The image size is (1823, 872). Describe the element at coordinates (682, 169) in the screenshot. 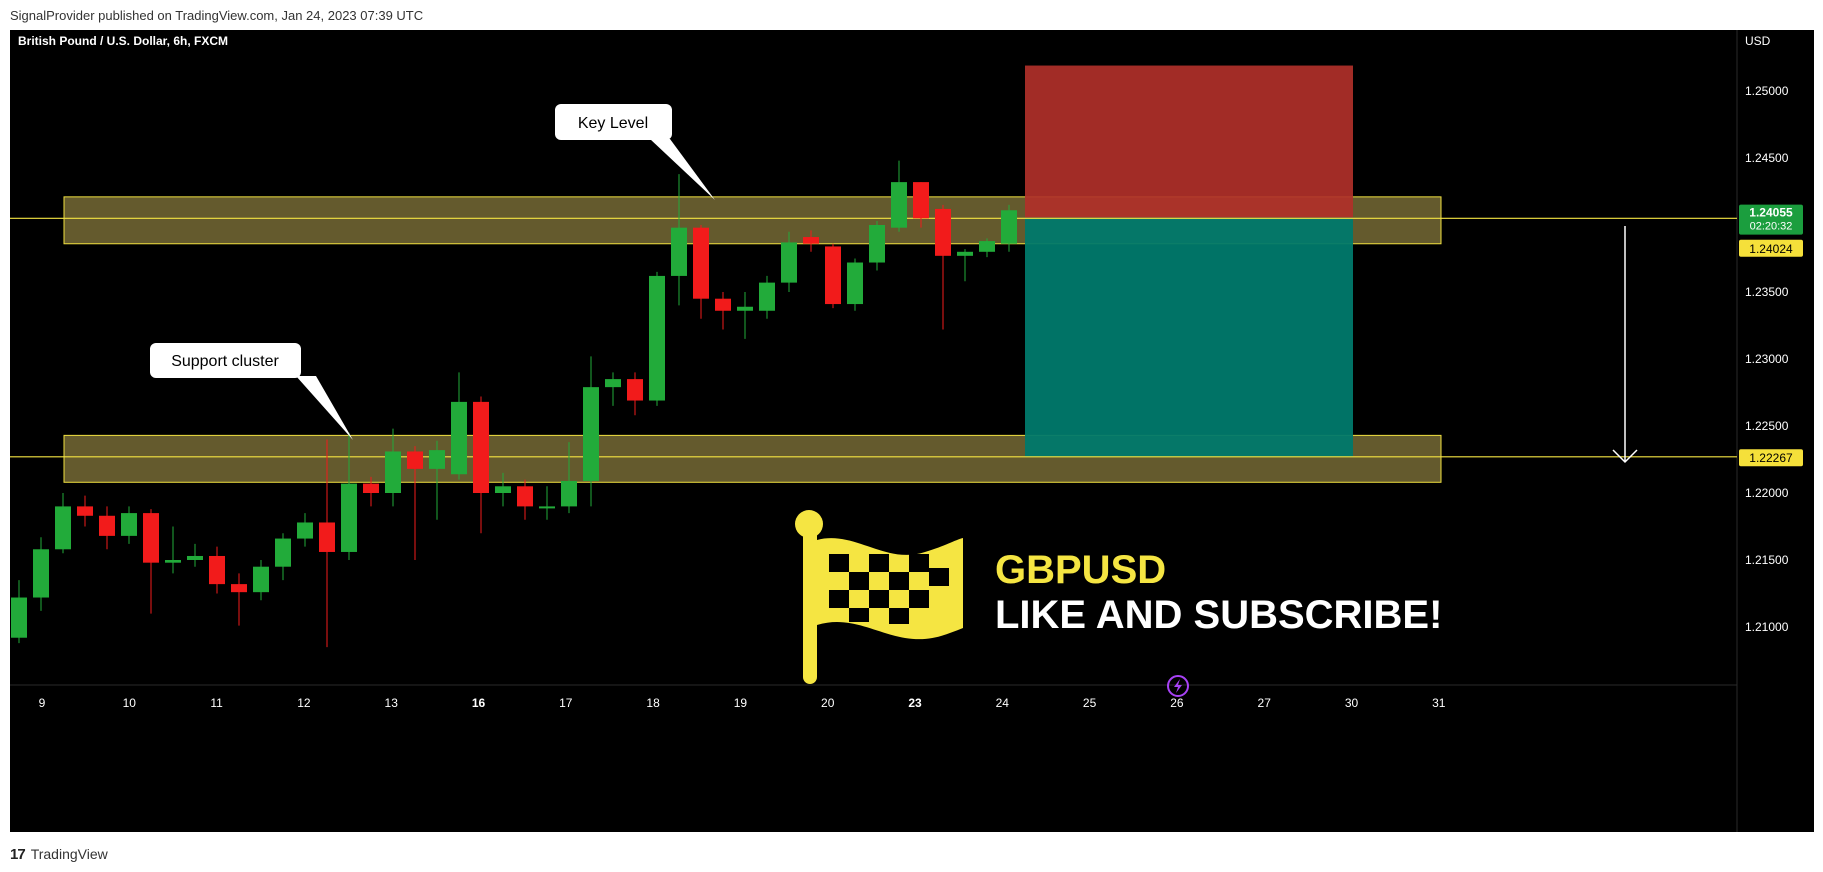

I see `key-level-callout-pointer` at that location.